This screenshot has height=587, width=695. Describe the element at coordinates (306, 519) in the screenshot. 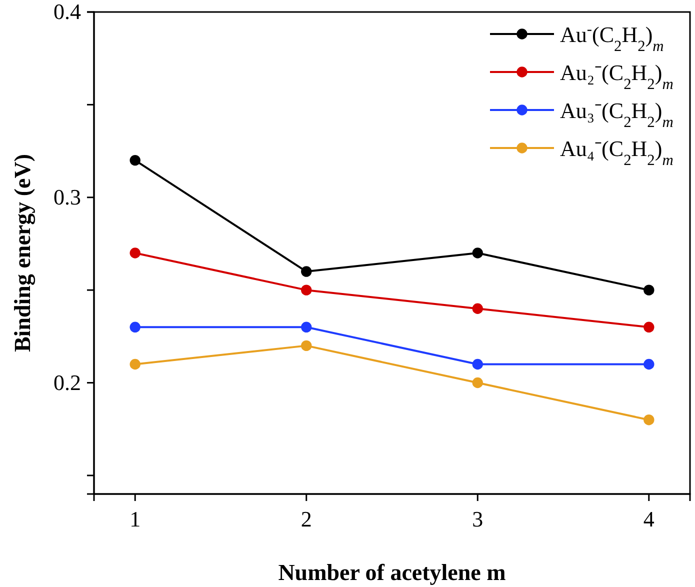

I see `x-tick-label: 2` at that location.